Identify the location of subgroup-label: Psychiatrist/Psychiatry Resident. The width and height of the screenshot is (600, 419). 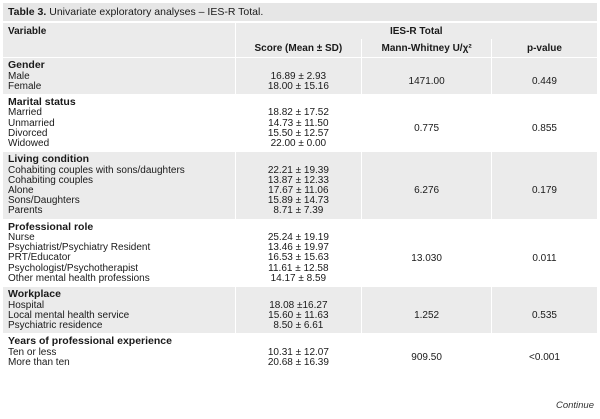
(79, 248).